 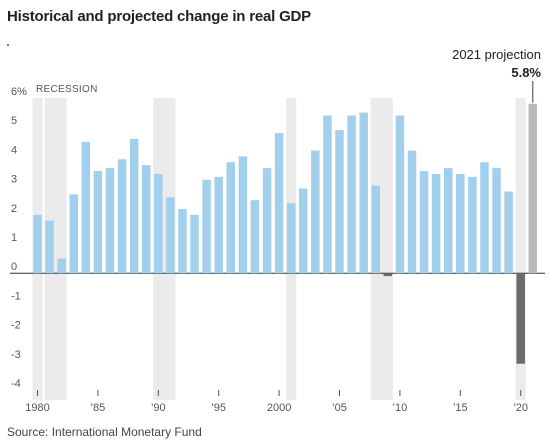 What do you see at coordinates (363, 193) in the screenshot?
I see `bar-2007` at bounding box center [363, 193].